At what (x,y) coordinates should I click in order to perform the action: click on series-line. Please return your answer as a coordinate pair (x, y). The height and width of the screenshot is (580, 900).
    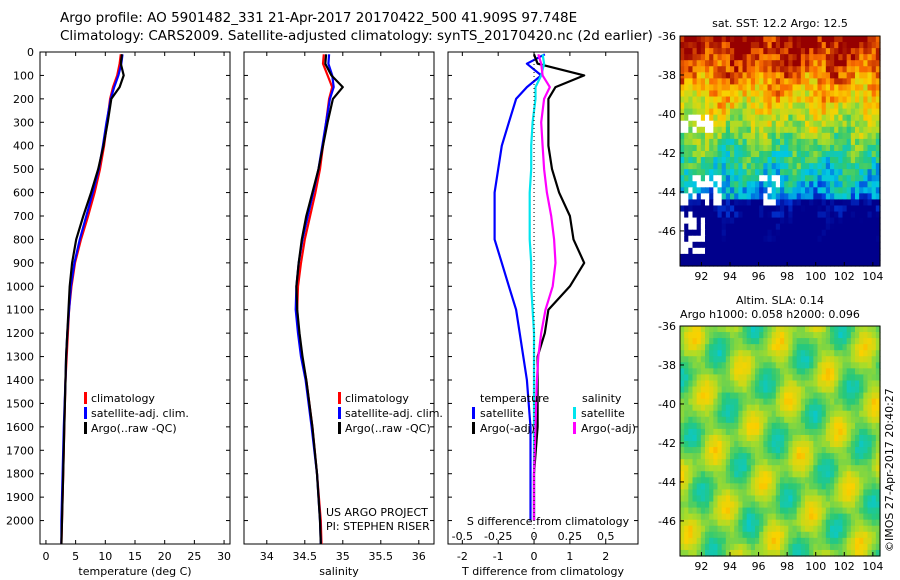
    Looking at the image, I should click on (519, 287).